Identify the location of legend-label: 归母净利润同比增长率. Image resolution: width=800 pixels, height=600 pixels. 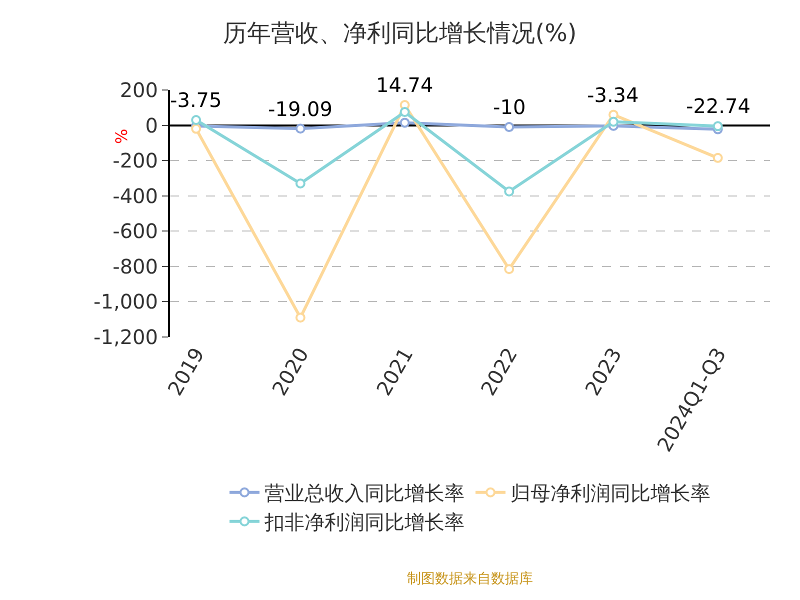
(610, 493).